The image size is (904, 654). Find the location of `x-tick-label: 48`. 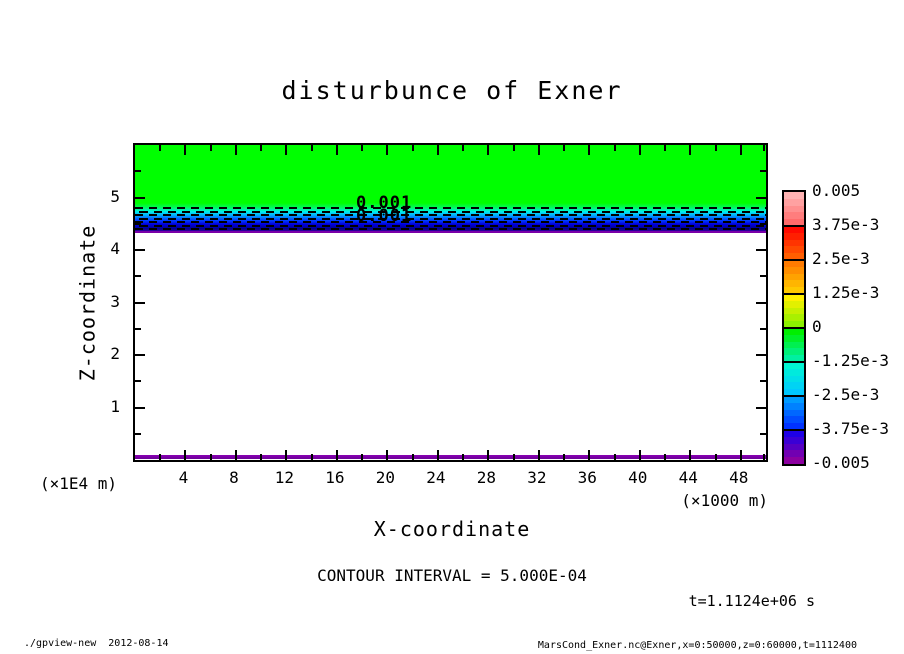

x-tick-label: 48 is located at coordinates (739, 477).